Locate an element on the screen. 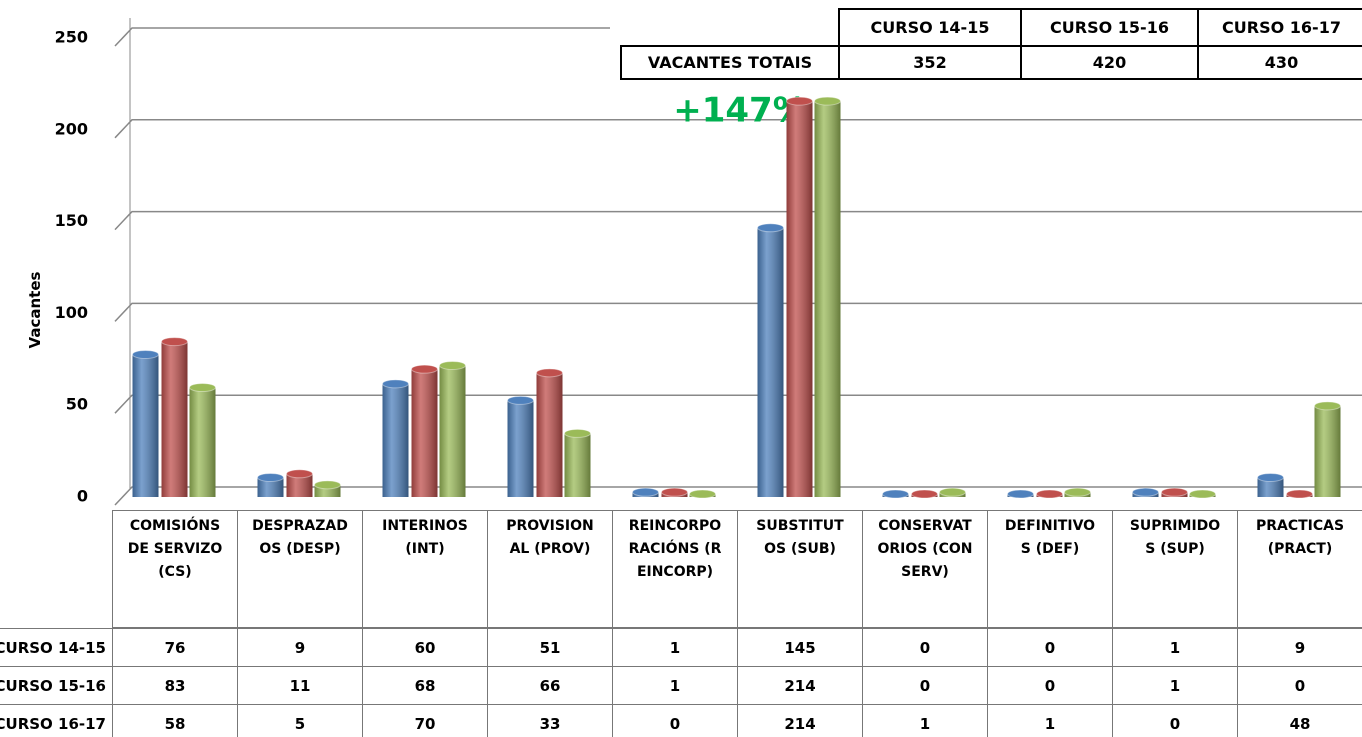  category-label: INTERINOS (INT) is located at coordinates (425, 569).